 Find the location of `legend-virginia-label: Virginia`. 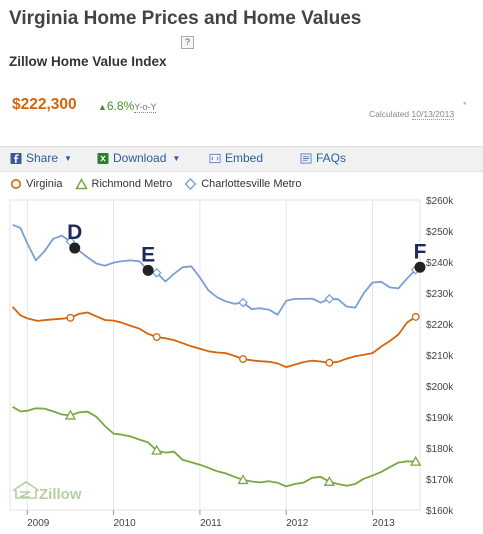

legend-virginia-label: Virginia is located at coordinates (44, 184).